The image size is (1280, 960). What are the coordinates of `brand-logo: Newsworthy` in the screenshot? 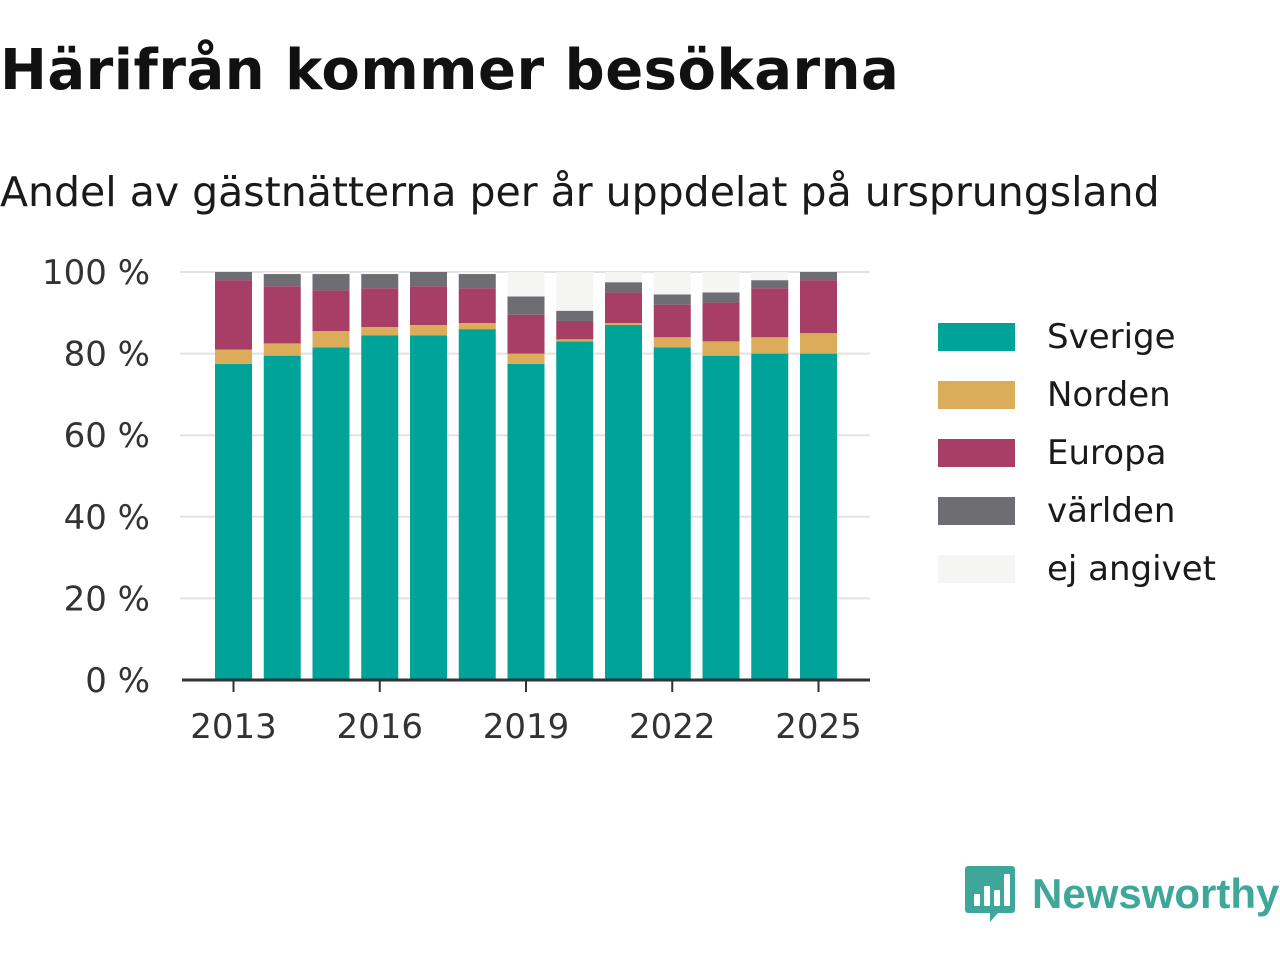 It's located at (1121, 894).